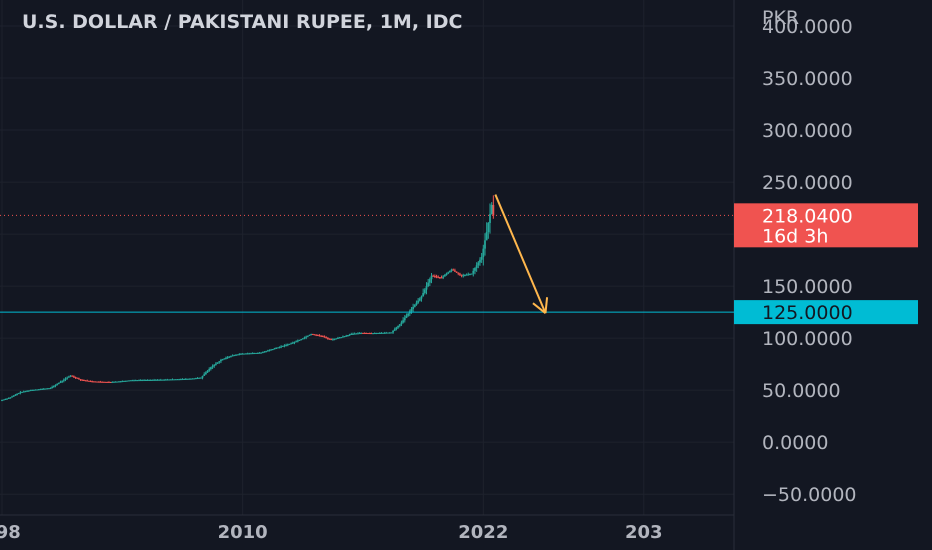 The width and height of the screenshot is (932, 550). What do you see at coordinates (331, 532) in the screenshot?
I see `time-axis: 998 2010 2022 203` at bounding box center [331, 532].